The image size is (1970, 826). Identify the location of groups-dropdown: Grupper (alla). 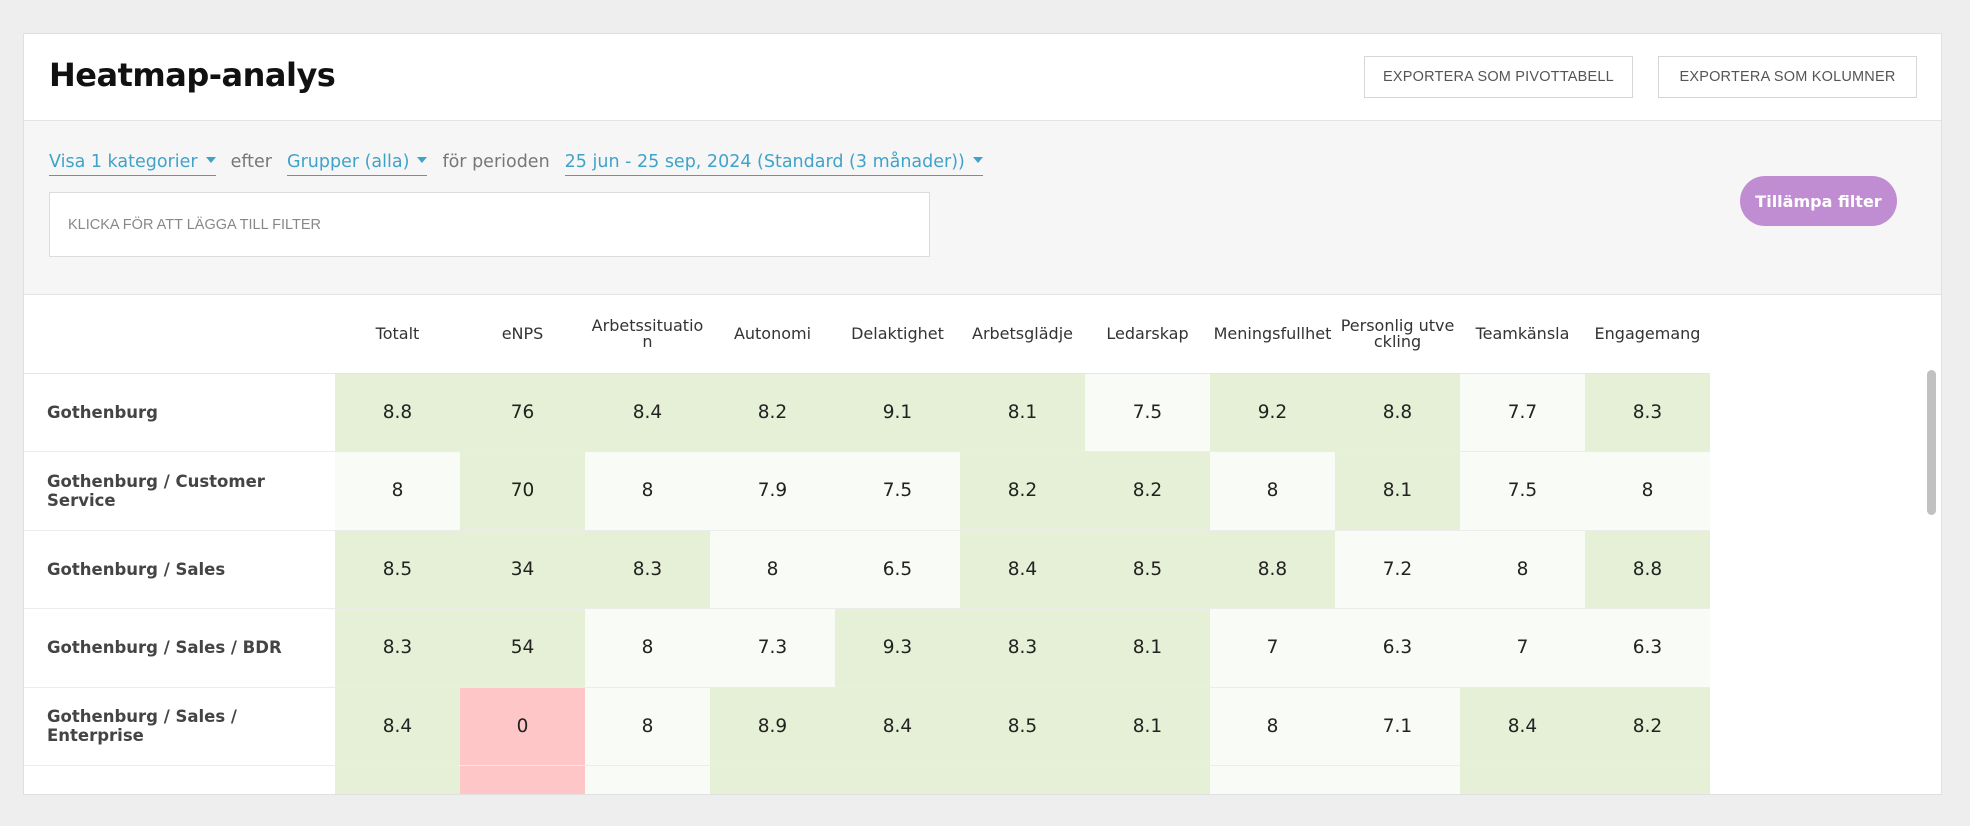
(357, 164).